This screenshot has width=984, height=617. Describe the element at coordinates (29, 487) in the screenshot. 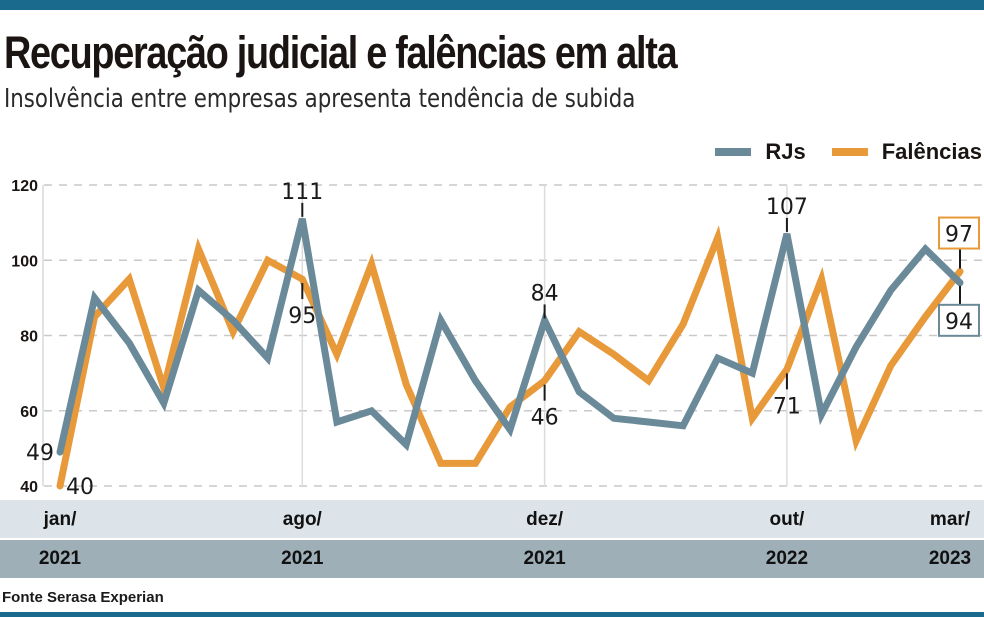

I see `y-tick-label: 40` at that location.